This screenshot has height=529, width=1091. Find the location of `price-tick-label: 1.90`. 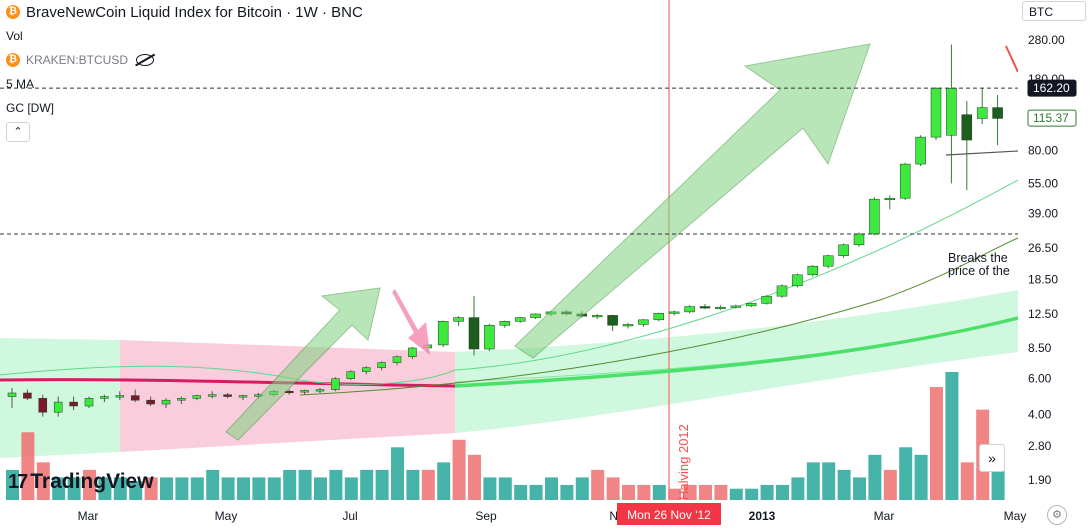

price-tick-label: 1.90 is located at coordinates (1040, 480).